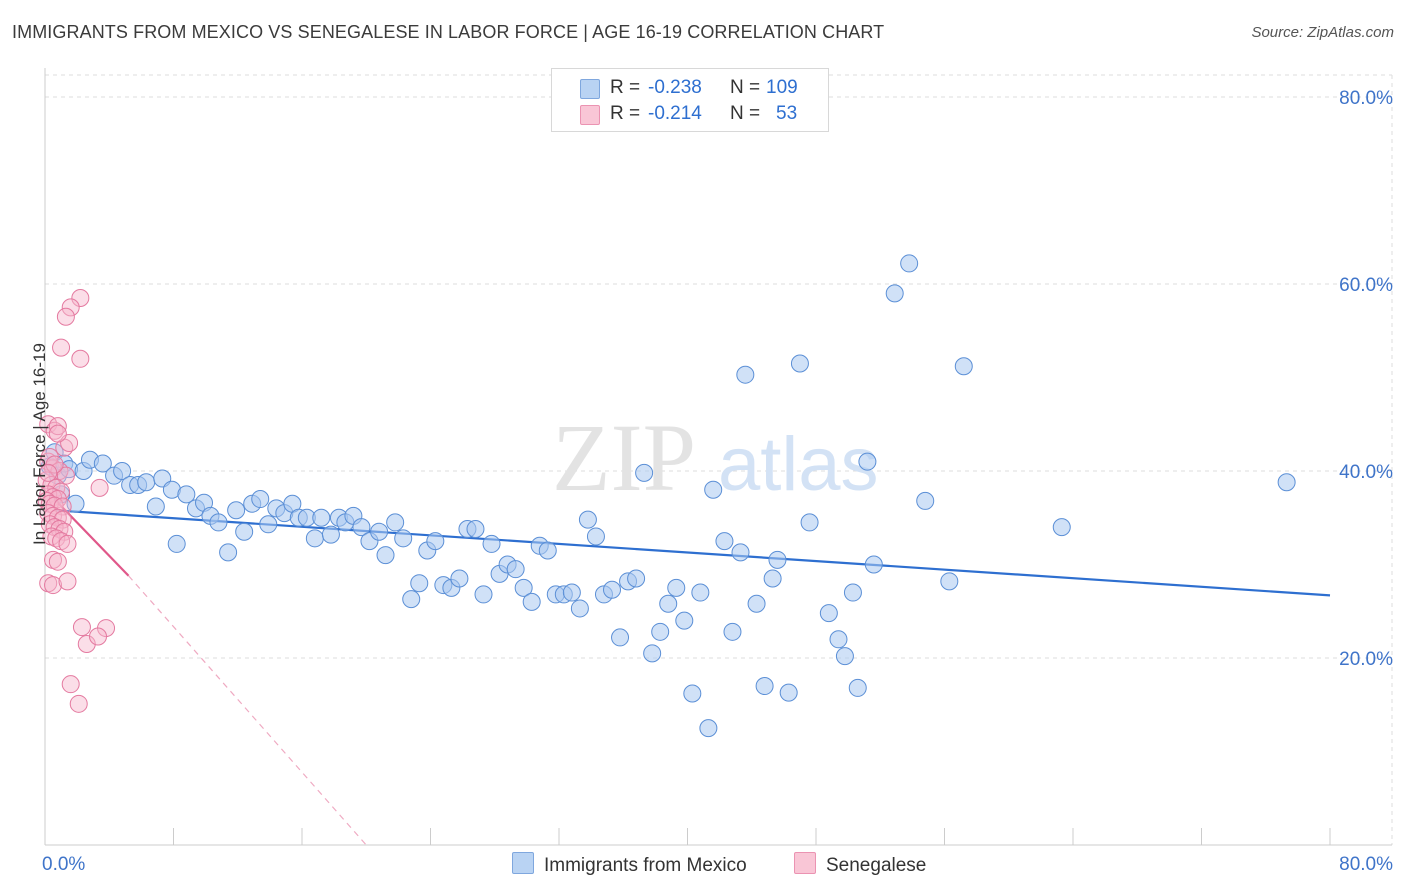 This screenshot has width=1406, height=892. Describe the element at coordinates (687, 836) in the screenshot. I see `axis-ticks` at that location.